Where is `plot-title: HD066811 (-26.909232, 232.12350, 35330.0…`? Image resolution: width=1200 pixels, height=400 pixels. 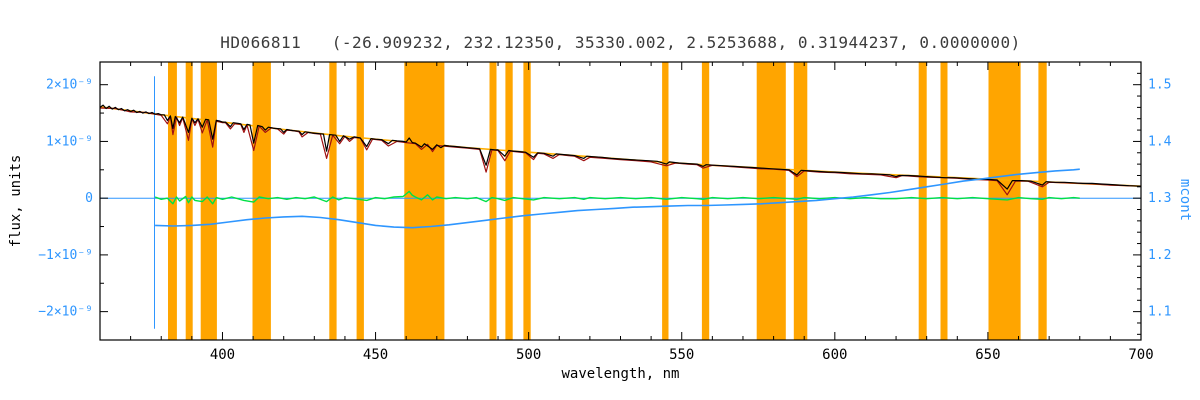 plot-title: HD066811 (-26.909232, 232.12350, 35330.0… is located at coordinates (620, 42).